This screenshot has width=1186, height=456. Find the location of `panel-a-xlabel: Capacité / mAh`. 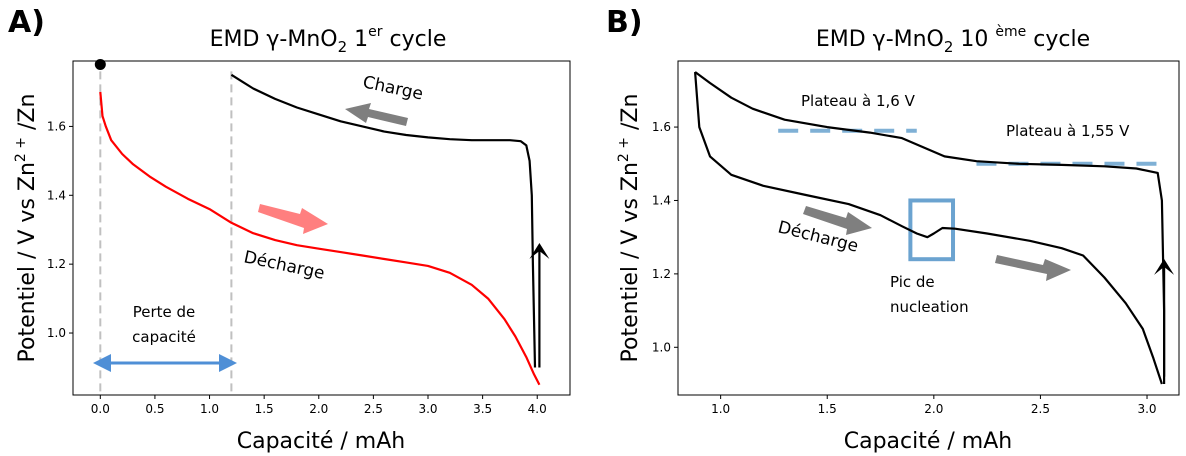

panel-a-xlabel: Capacité / mAh is located at coordinates (321, 441).